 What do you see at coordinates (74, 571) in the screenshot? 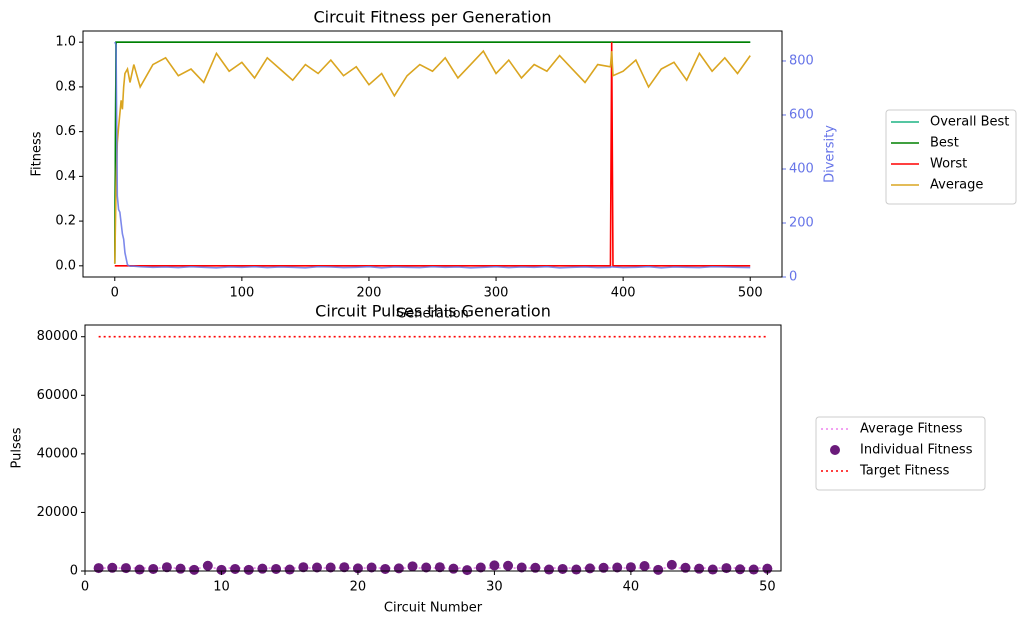
I see `y-tick-label: 0` at bounding box center [74, 571].